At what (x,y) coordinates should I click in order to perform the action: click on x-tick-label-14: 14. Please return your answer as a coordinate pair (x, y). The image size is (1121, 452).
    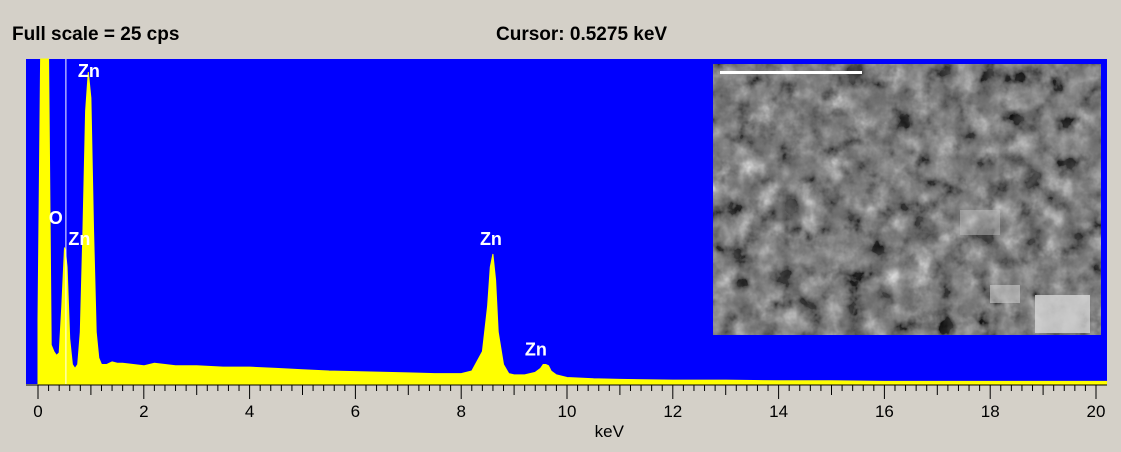
    Looking at the image, I should click on (778, 411).